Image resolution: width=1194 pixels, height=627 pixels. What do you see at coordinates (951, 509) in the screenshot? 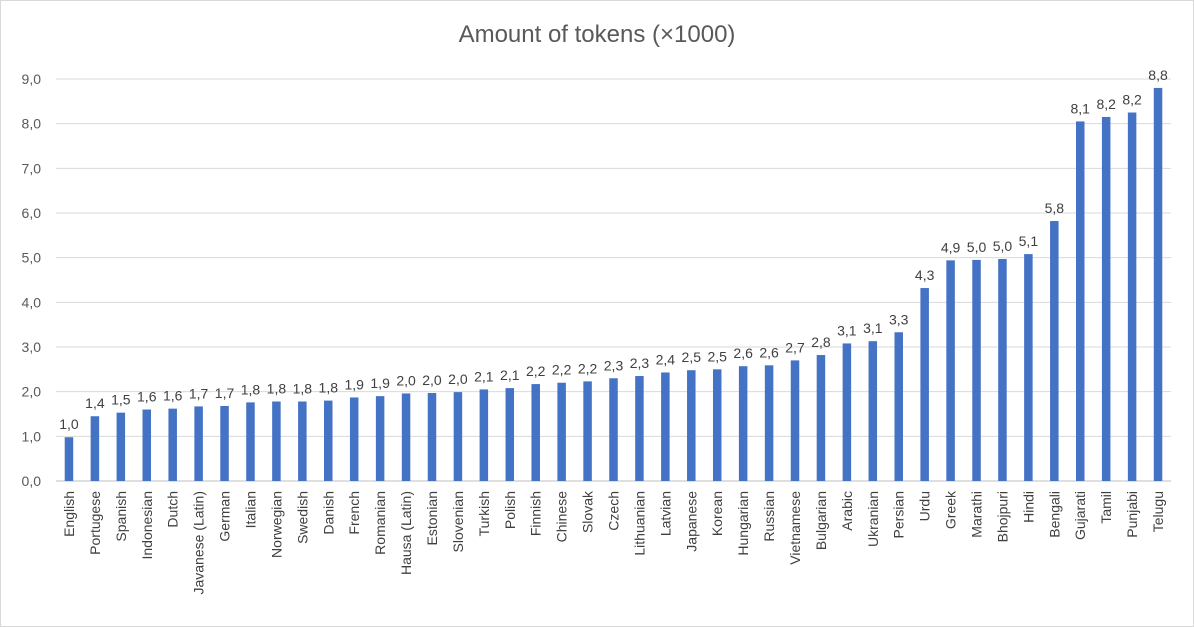
I see `category-label: Greek` at bounding box center [951, 509].